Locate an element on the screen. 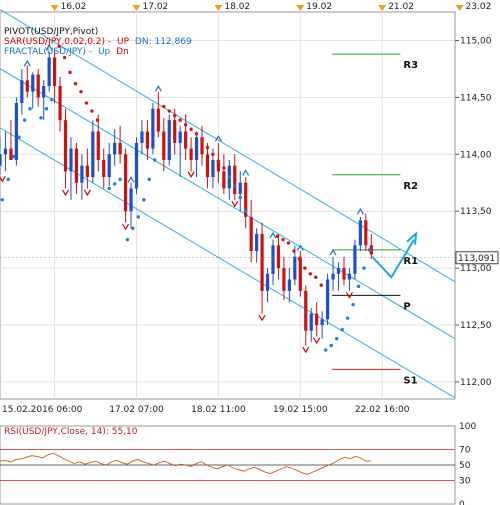 This screenshot has height=505, width=500. rsi-series-line is located at coordinates (186, 463).